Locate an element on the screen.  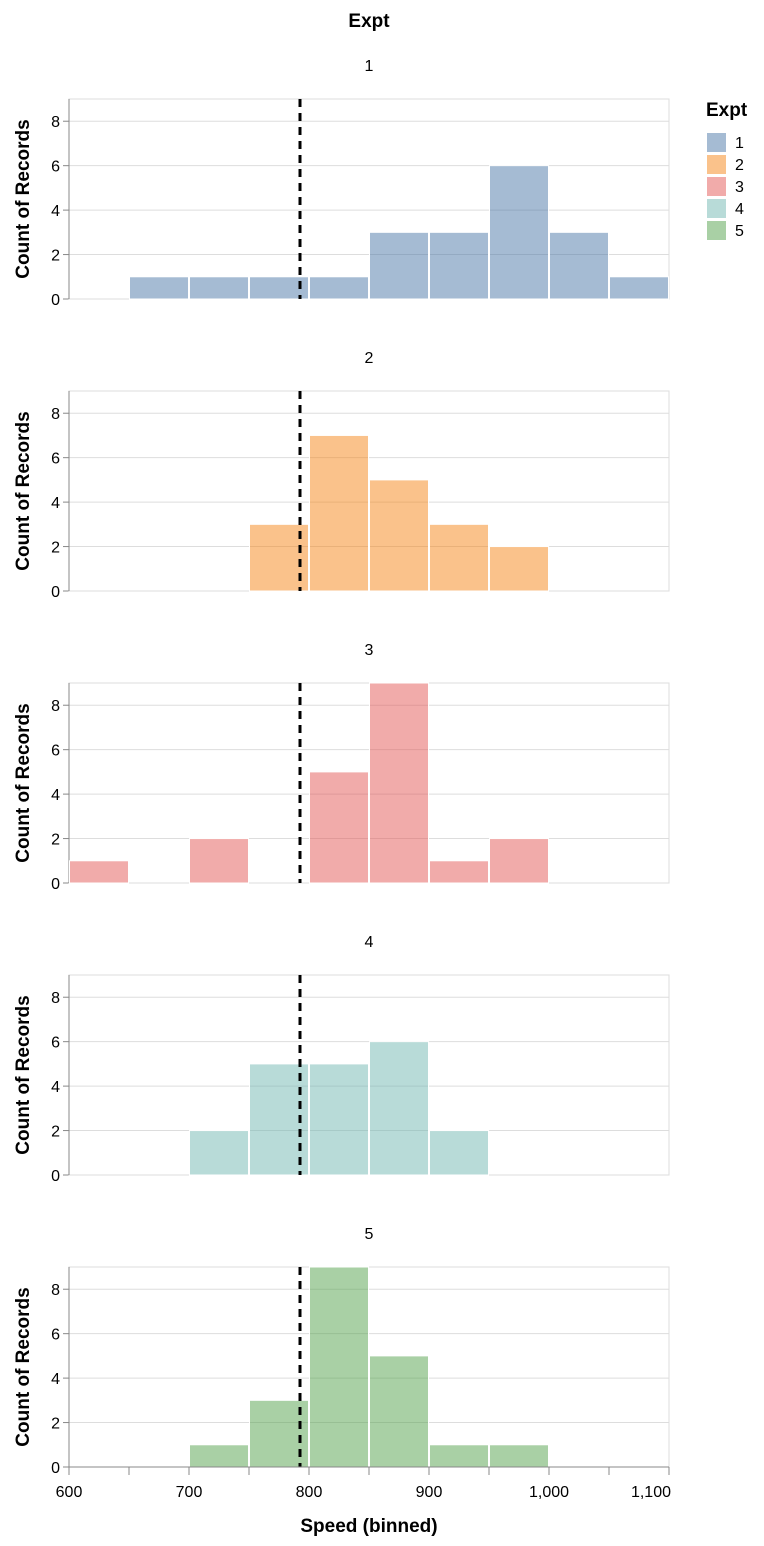
x-tick-label: 1,000 is located at coordinates (549, 1492).